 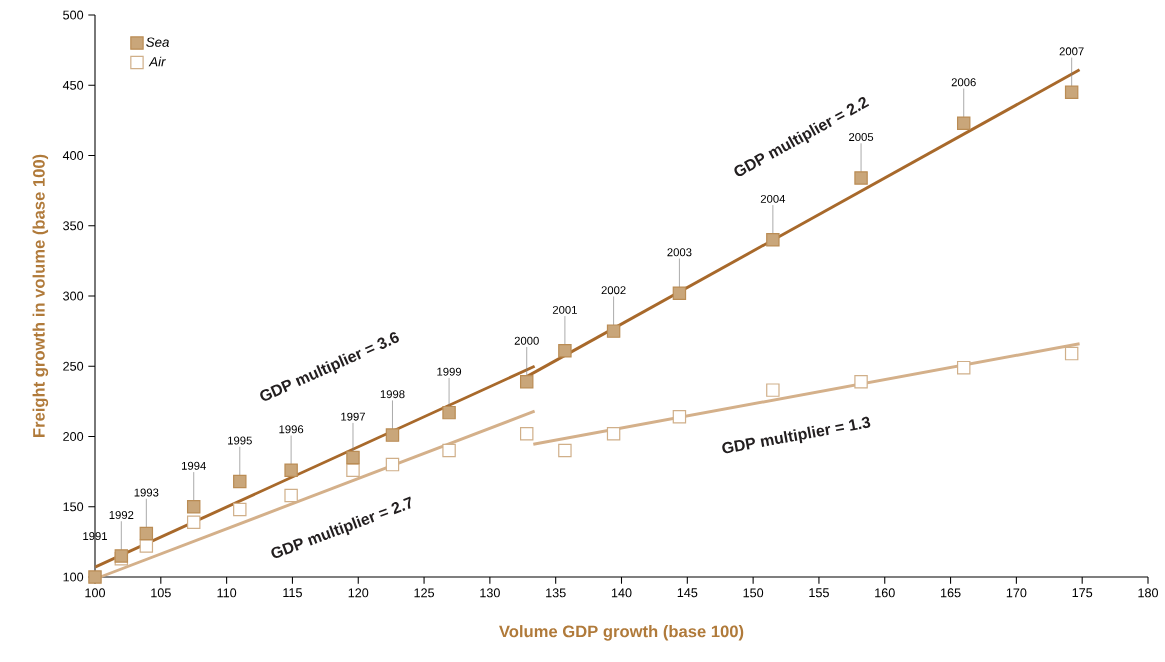 What do you see at coordinates (40, 295) in the screenshot?
I see `y-axis-title: Freight growth in volume (base 100)` at bounding box center [40, 295].